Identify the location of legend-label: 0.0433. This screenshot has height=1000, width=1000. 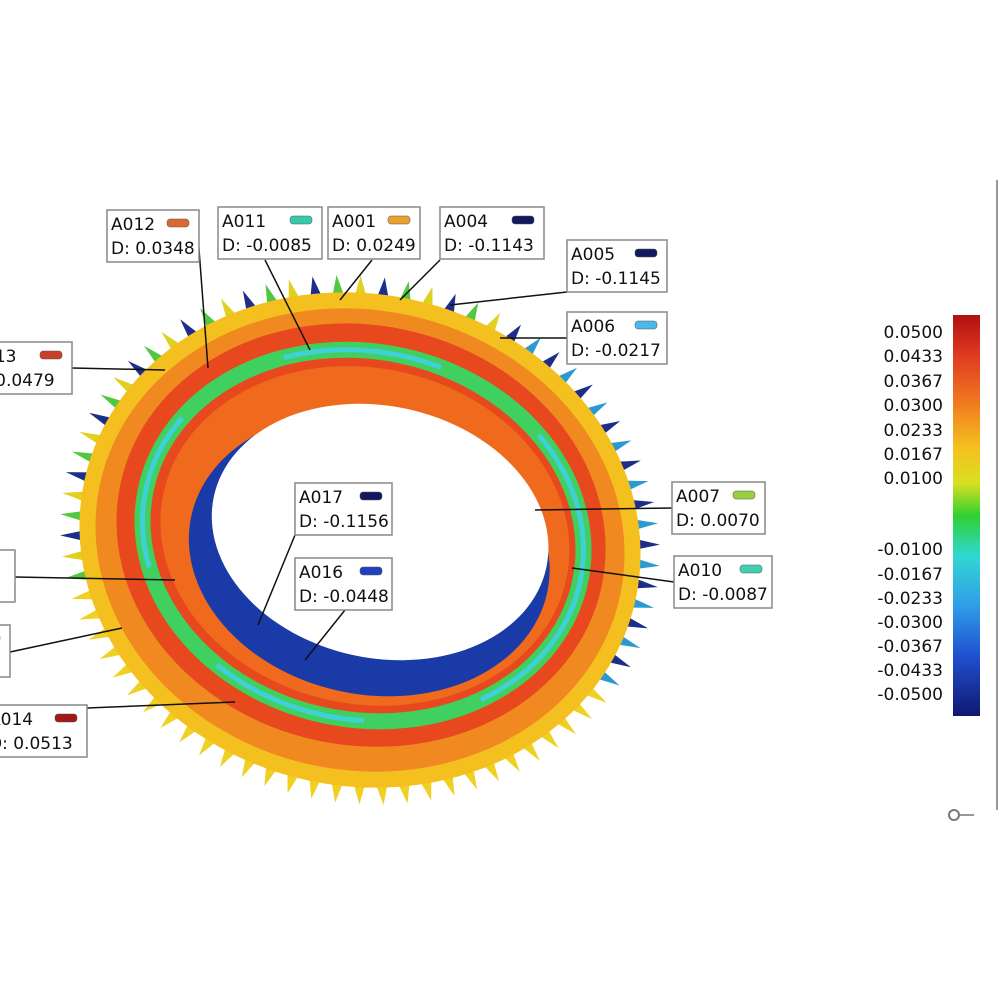
(913, 357).